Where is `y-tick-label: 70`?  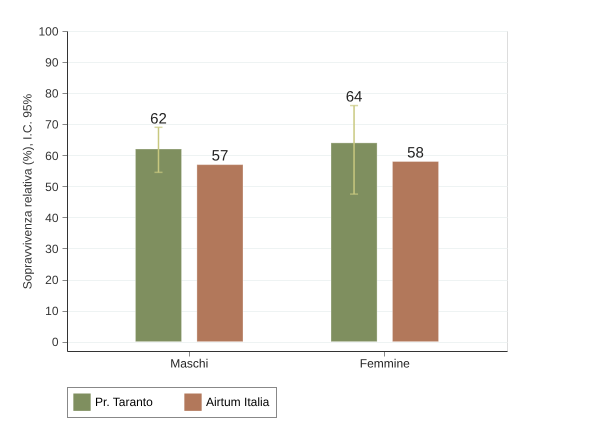
y-tick-label: 70 is located at coordinates (52, 125).